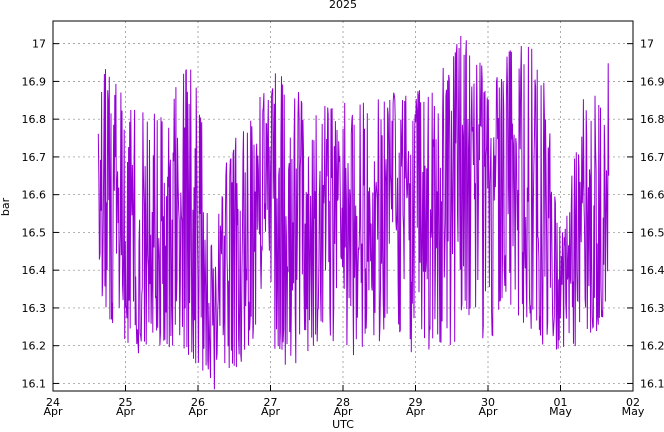 This screenshot has width=664, height=432. I want to click on y-tick-label-right: 17, so click(647, 44).